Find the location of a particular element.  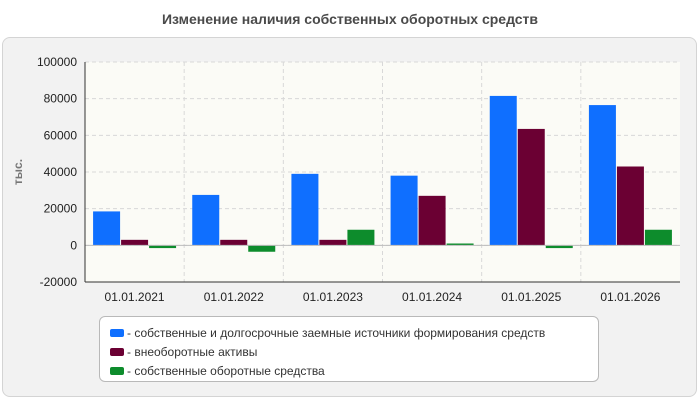

y-tick-label: 80000 is located at coordinates (61, 99).